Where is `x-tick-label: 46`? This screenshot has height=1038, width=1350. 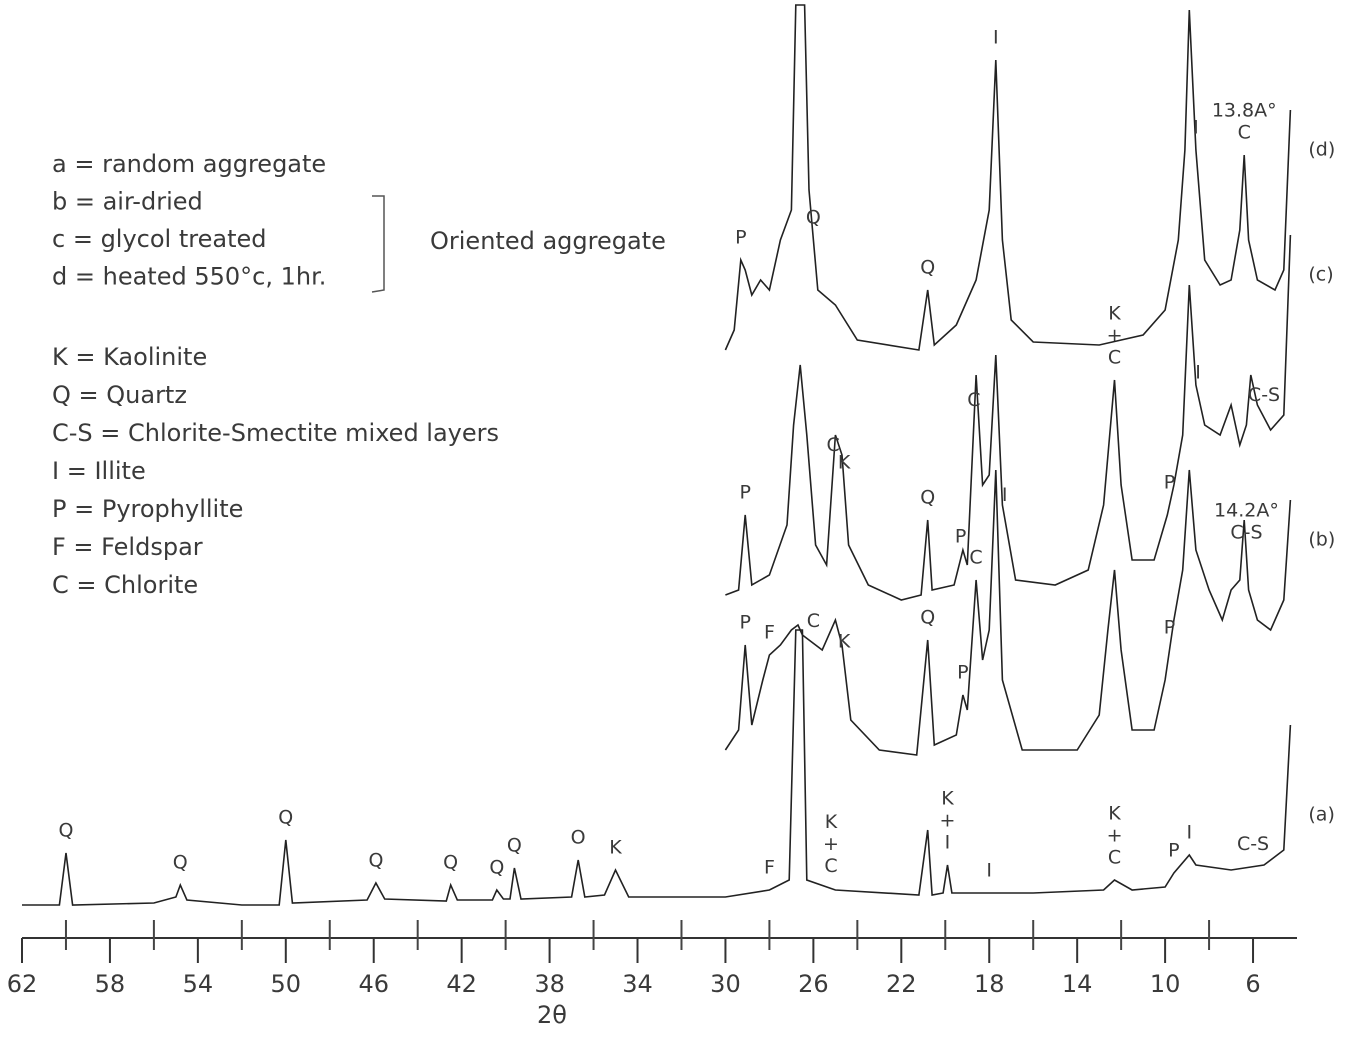
x-tick-label: 46 is located at coordinates (373, 984).